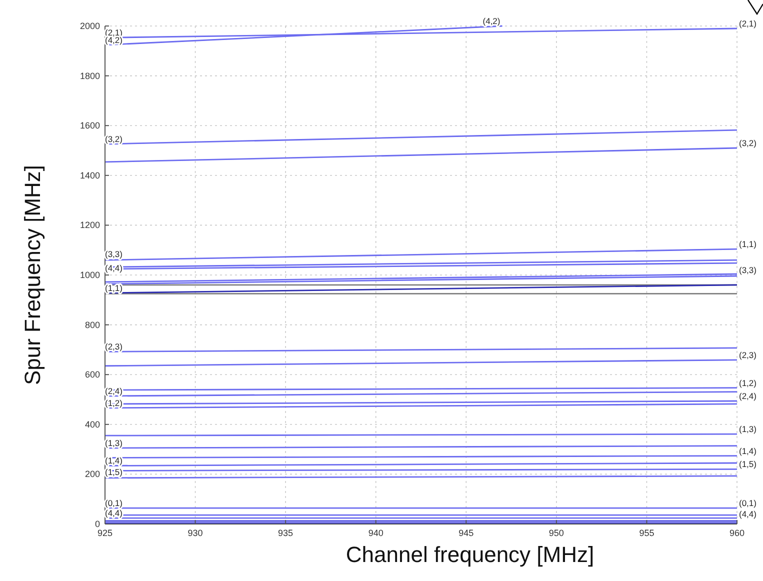 This screenshot has width=763, height=581. What do you see at coordinates (90, 275) in the screenshot?
I see `y-tick-label: 1000` at bounding box center [90, 275].